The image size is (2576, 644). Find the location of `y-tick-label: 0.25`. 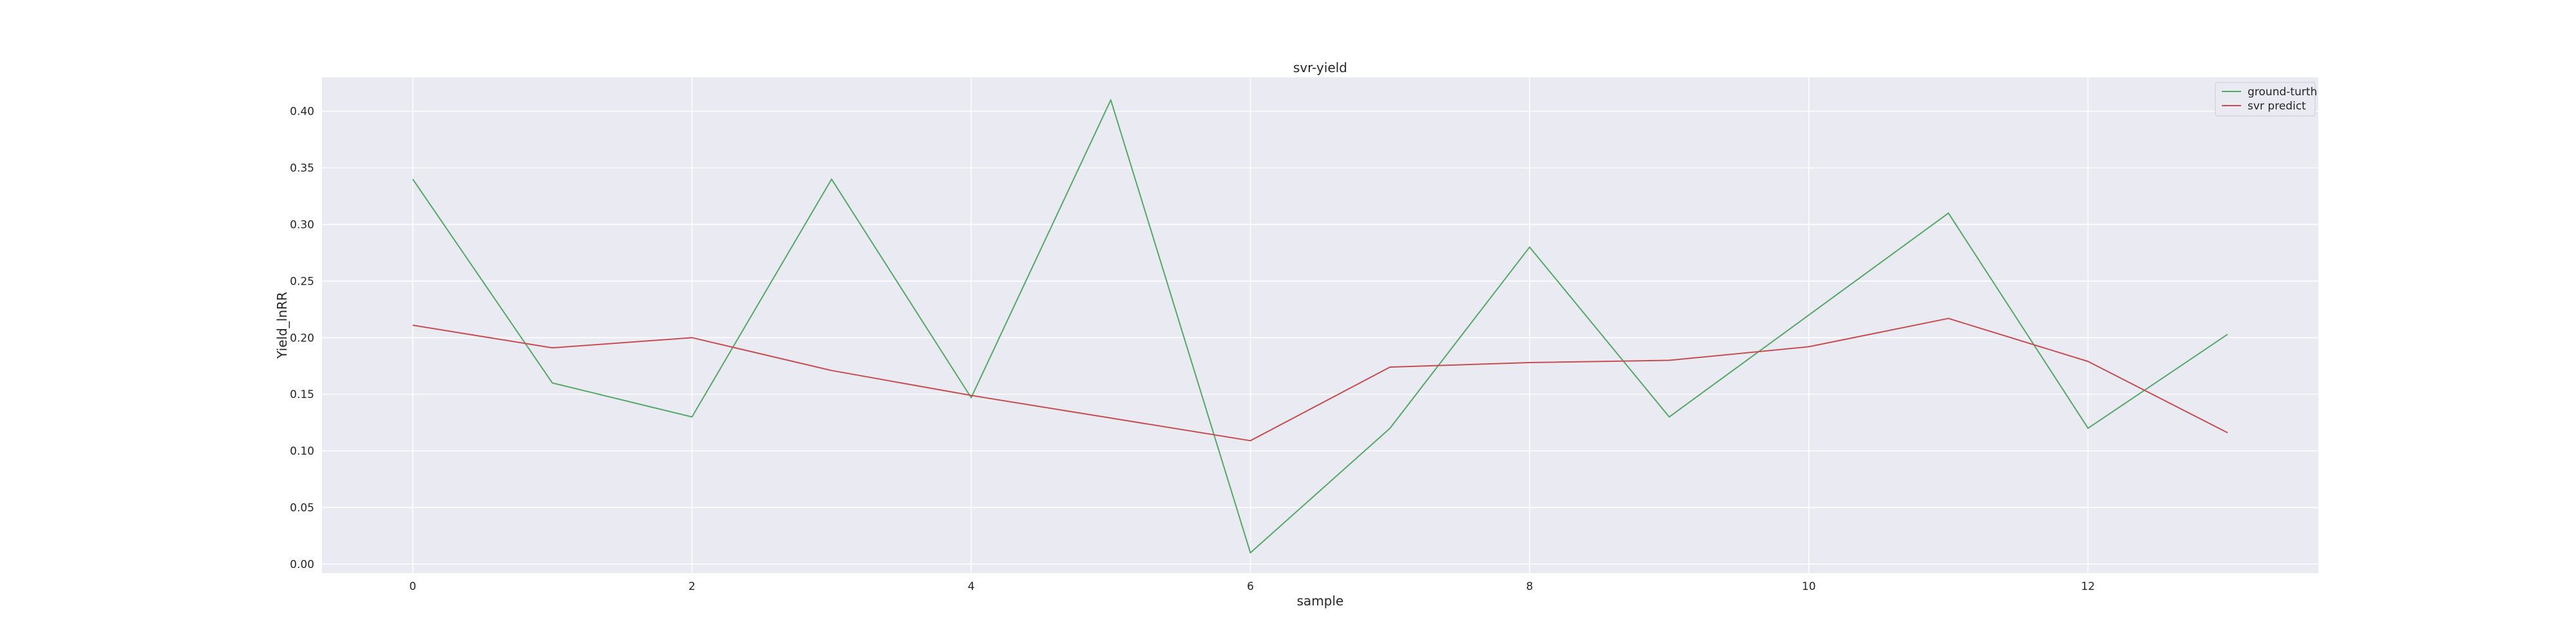

y-tick-label: 0.25 is located at coordinates (302, 281).